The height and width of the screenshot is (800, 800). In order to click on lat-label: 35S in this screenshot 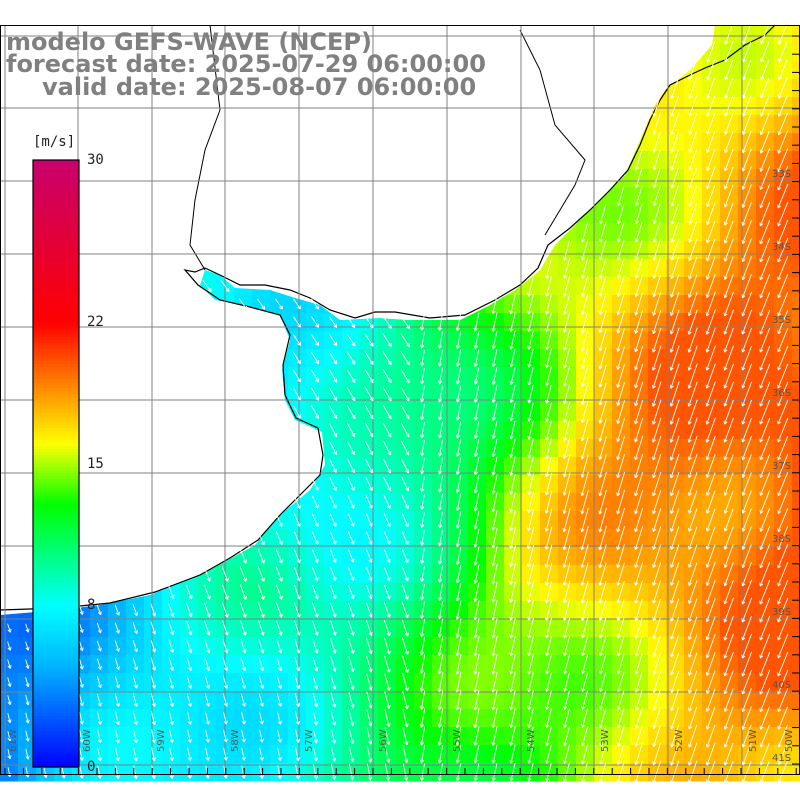, I will do `click(782, 320)`.